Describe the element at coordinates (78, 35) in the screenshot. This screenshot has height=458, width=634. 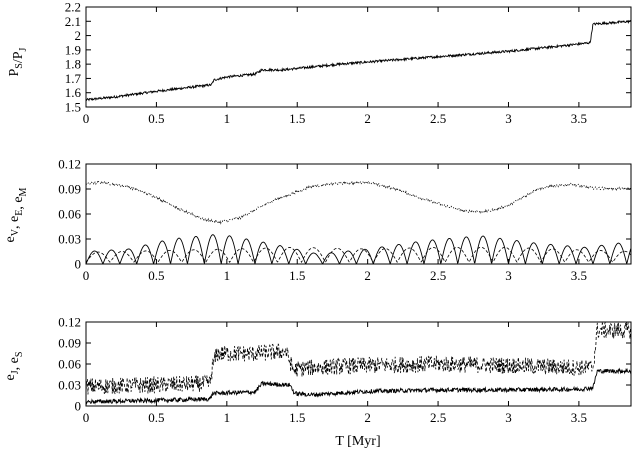
I see `y-tick-label: 2` at that location.